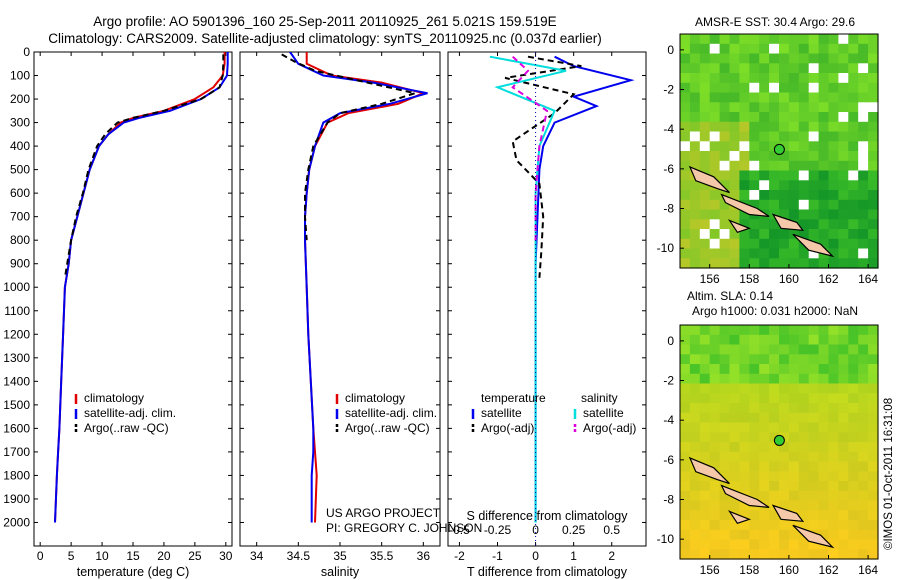  Describe the element at coordinates (226, 556) in the screenshot. I see `temperature-xtick-label: 30` at that location.